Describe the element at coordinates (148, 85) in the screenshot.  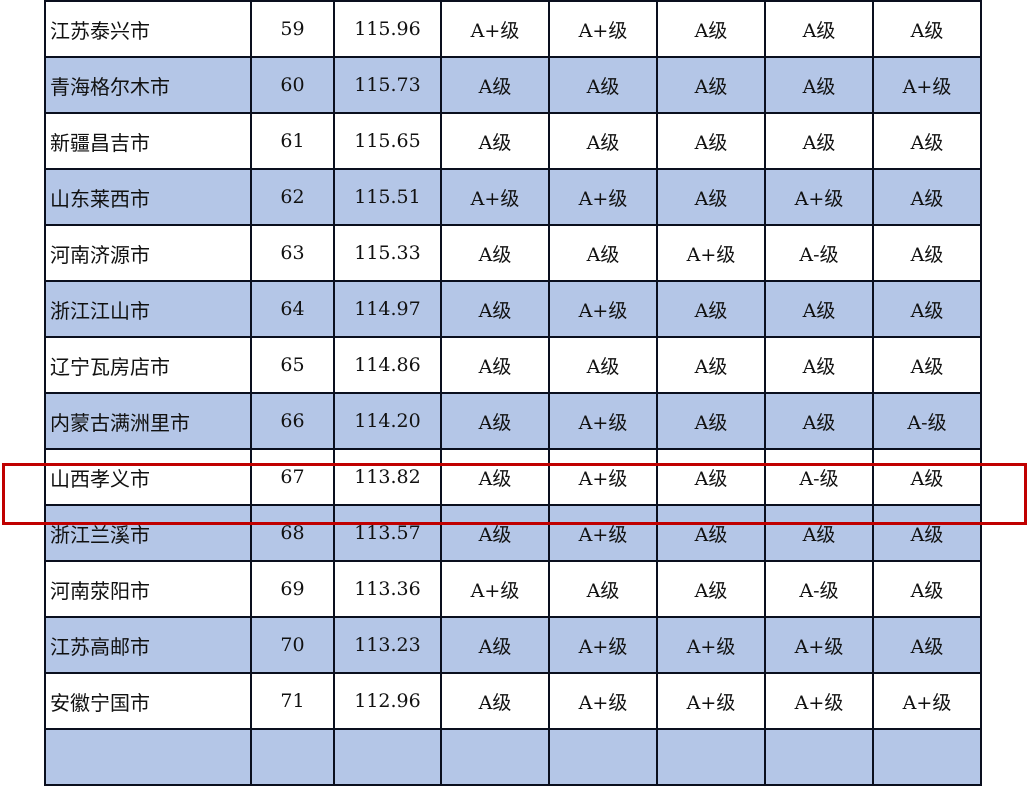
I see `city-name-cell: 青海格尔木市` at that location.